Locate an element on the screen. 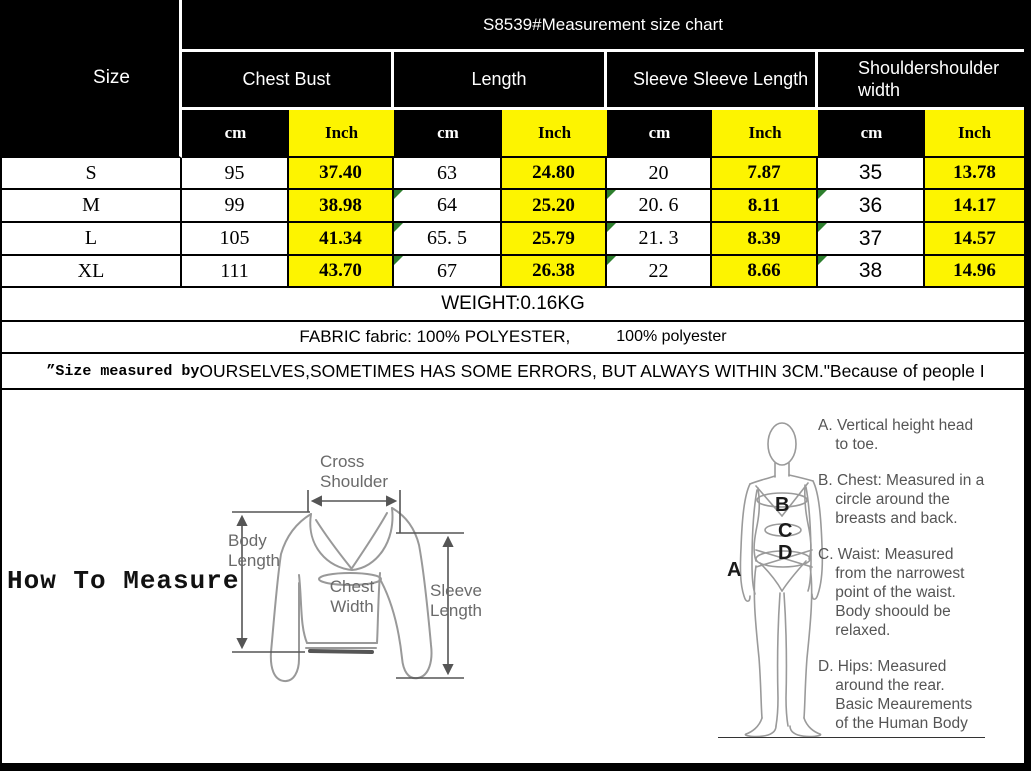  chest-cm-cell: 99 is located at coordinates (235, 206).